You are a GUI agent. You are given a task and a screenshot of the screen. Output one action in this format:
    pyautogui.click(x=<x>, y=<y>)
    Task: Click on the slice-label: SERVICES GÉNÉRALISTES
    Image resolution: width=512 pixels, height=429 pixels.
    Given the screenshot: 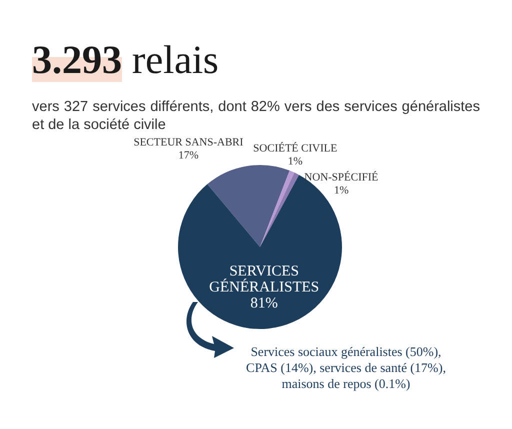 What is the action you would take?
    pyautogui.click(x=264, y=280)
    